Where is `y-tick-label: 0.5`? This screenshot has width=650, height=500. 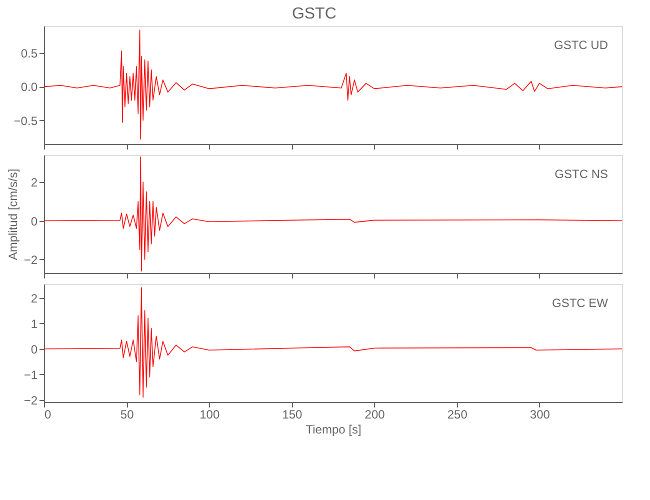 y-tick-label: 0.5 is located at coordinates (29, 53).